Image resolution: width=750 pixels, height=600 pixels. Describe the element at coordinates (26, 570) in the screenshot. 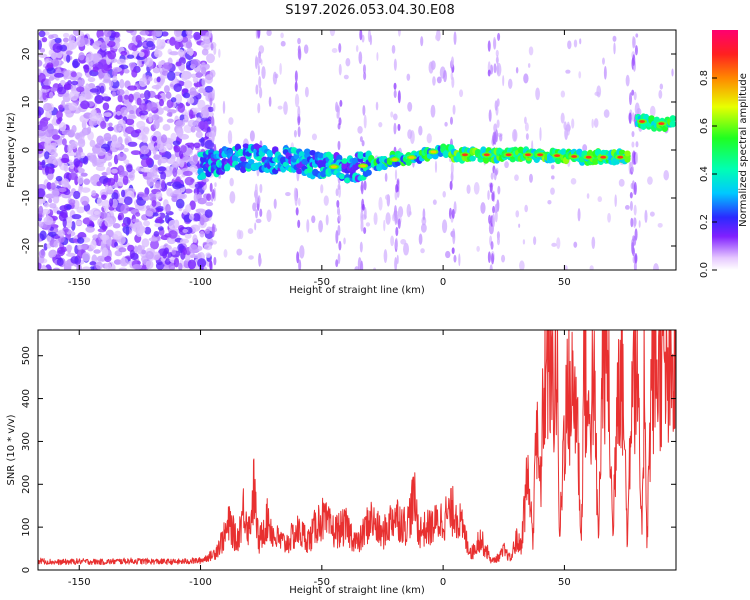

I see `snr-y-tick-label: 0` at that location.